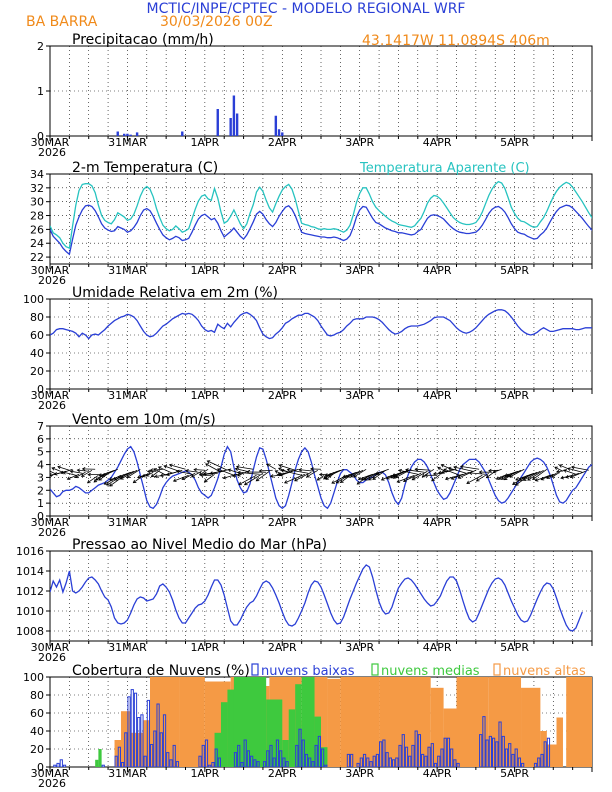  I want to click on legend-label: nuvens altas, so click(544, 671).